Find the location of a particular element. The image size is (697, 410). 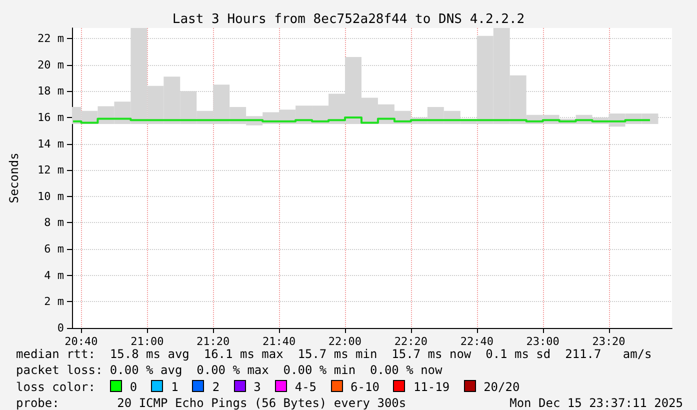

y-tick-label: 20 m is located at coordinates (51, 65).